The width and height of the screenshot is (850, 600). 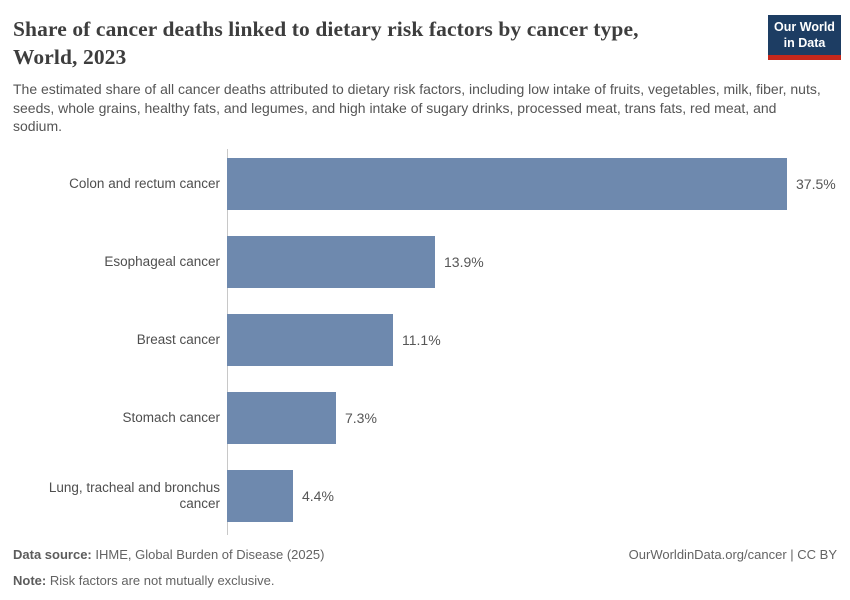 What do you see at coordinates (804, 43) in the screenshot?
I see `owid-logo-line-2: in Data` at bounding box center [804, 43].